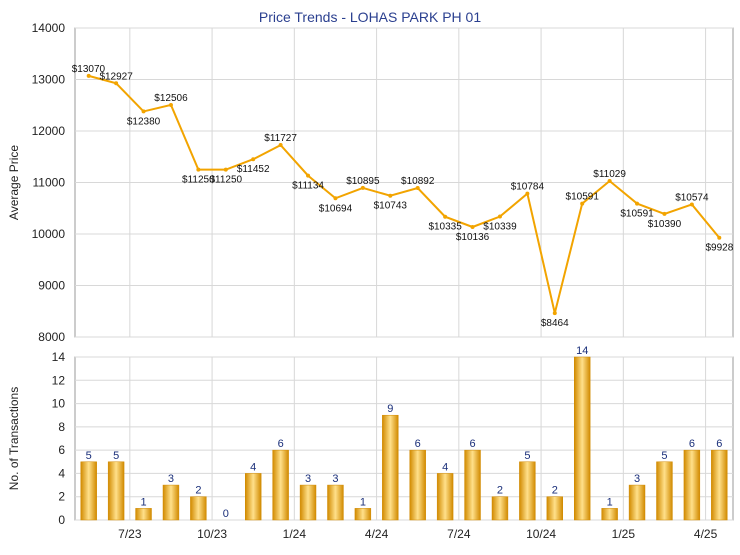 The height and width of the screenshot is (555, 740). I want to click on transaction-bar-label: 14, so click(582, 351).